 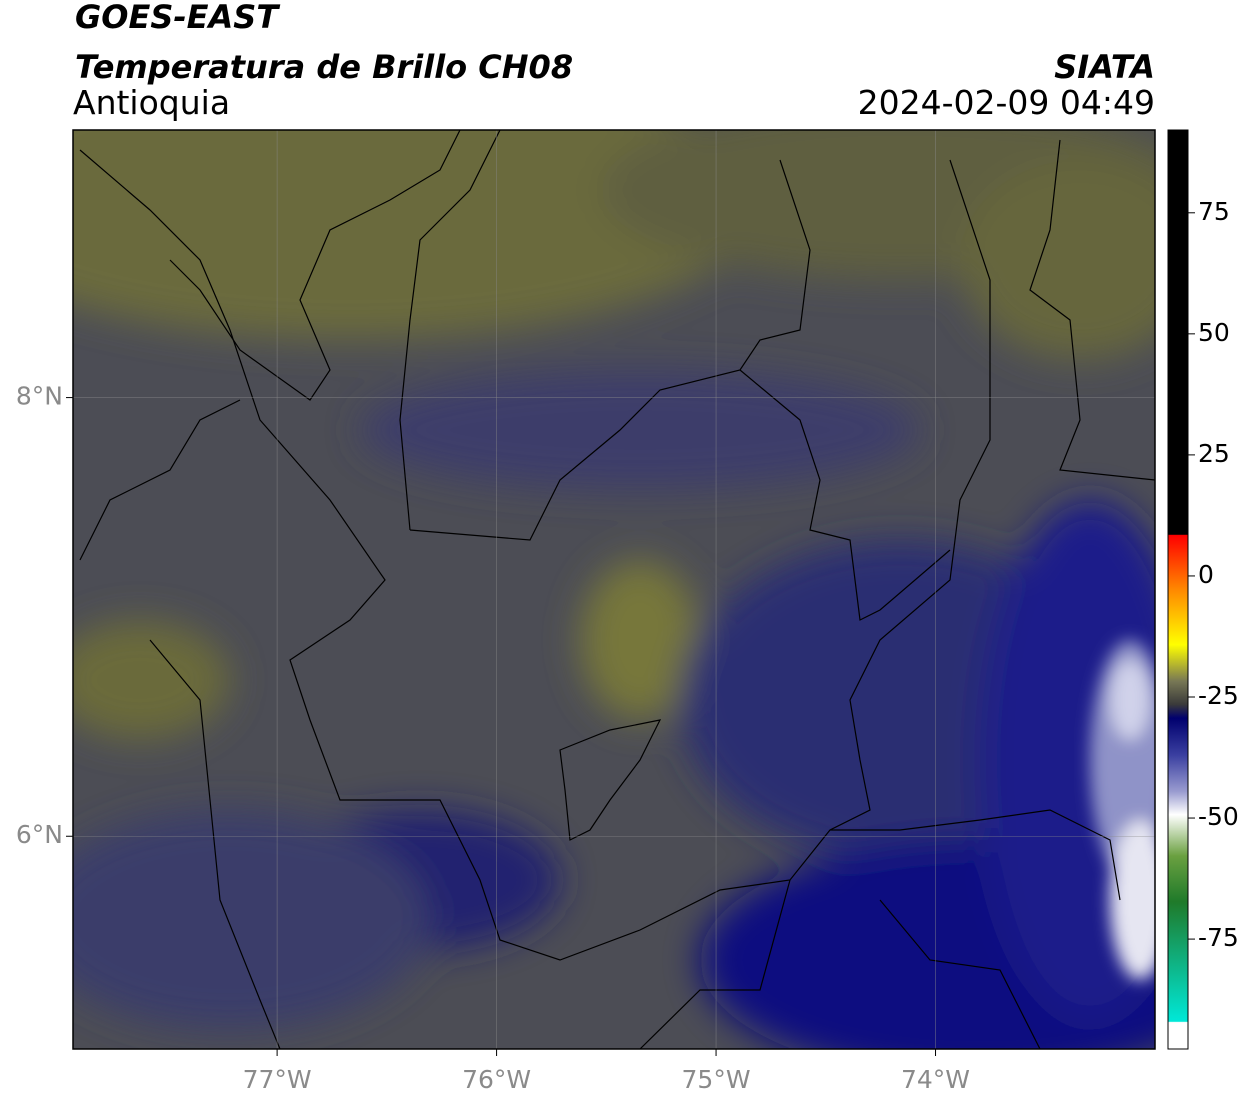 What do you see at coordinates (277, 1079) in the screenshot?
I see `x-tick-label: 77°W` at bounding box center [277, 1079].